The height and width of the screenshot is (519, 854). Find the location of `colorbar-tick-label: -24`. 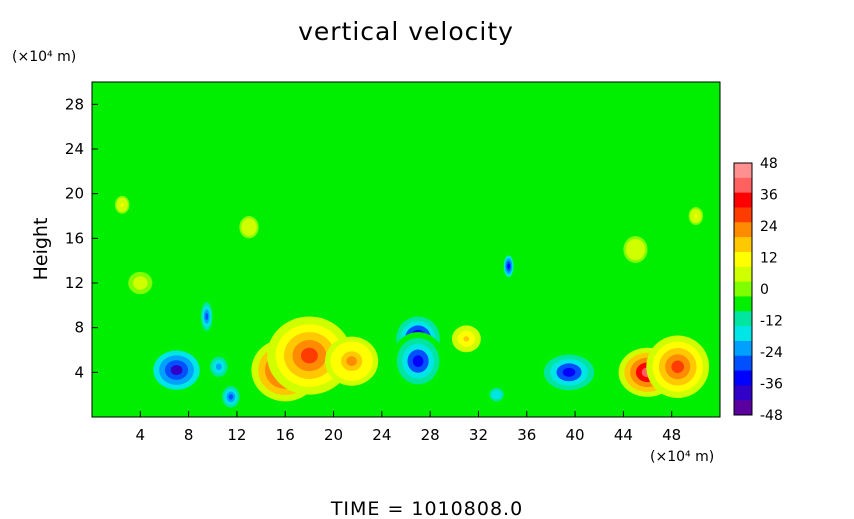

colorbar-tick-label: -24 is located at coordinates (771, 353).